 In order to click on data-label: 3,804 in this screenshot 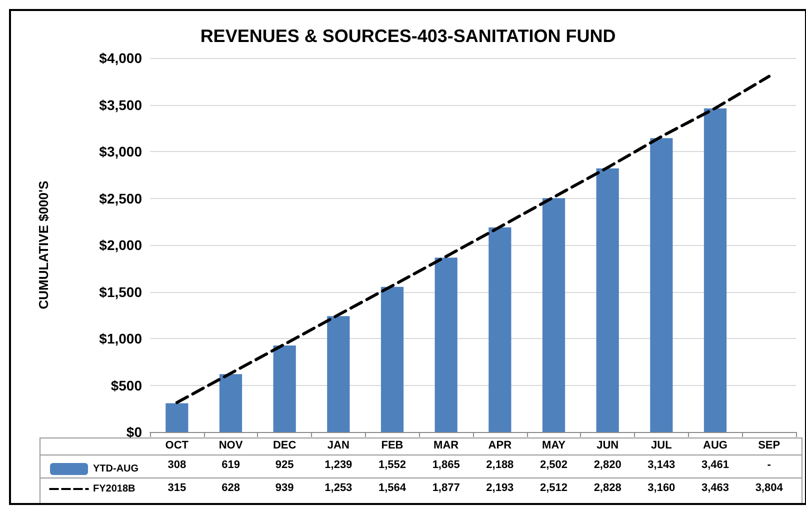, I will do `click(769, 488)`.